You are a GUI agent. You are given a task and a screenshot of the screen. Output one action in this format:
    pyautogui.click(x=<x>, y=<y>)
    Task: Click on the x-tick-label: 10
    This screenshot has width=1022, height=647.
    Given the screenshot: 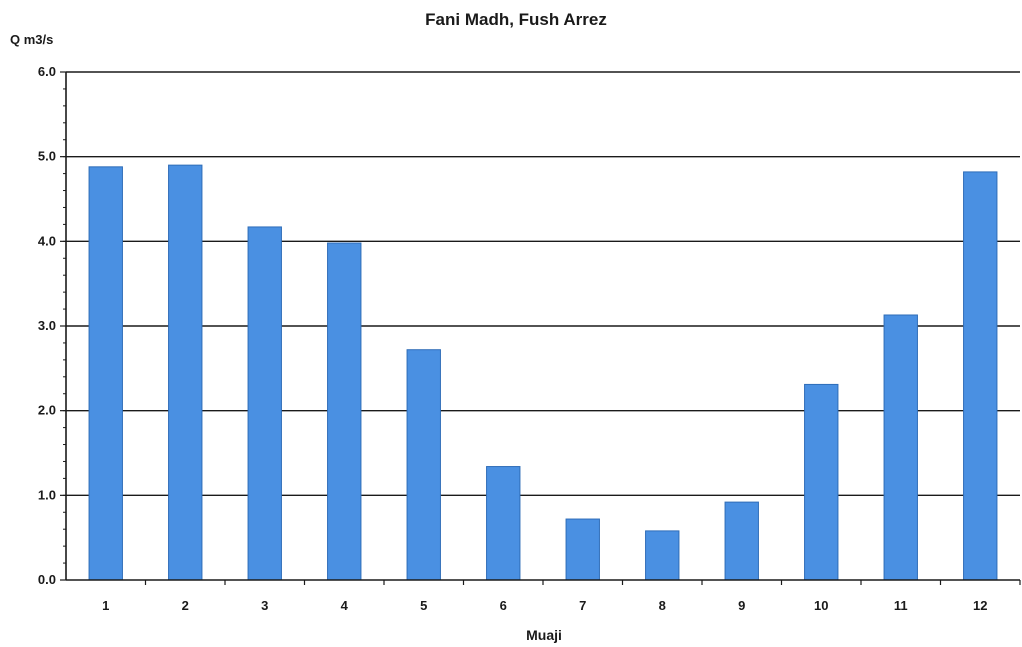 What is the action you would take?
    pyautogui.click(x=821, y=605)
    